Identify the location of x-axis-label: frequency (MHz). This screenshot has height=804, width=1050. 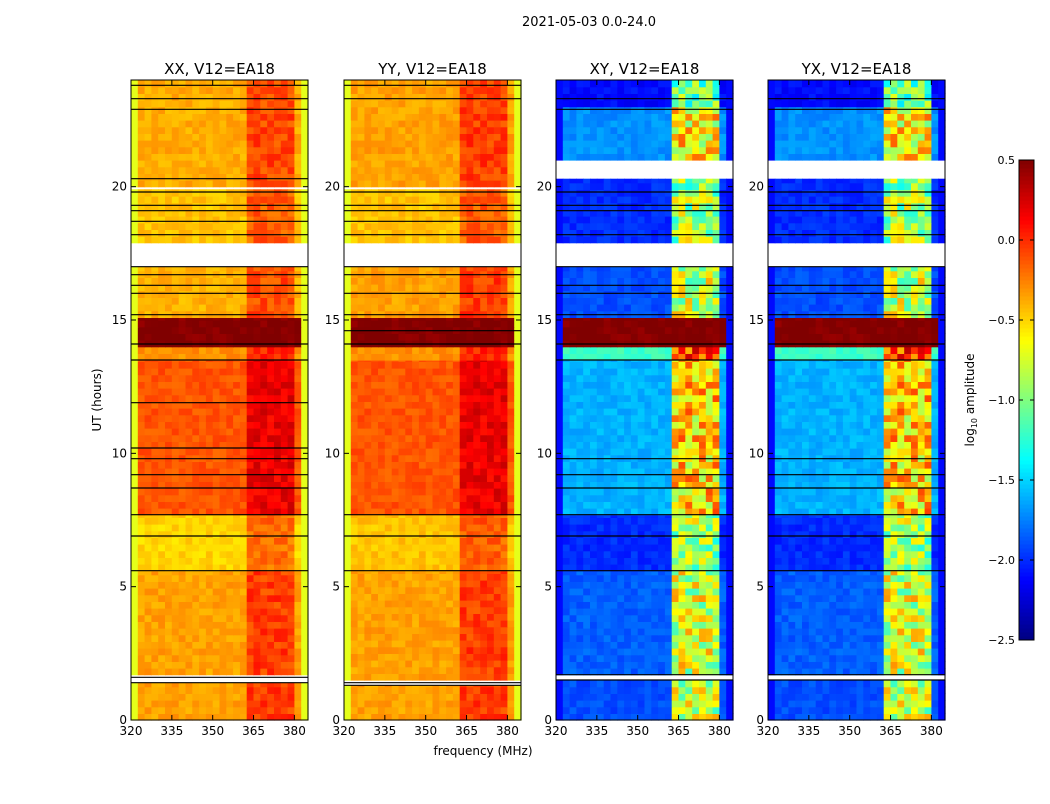
(482, 751).